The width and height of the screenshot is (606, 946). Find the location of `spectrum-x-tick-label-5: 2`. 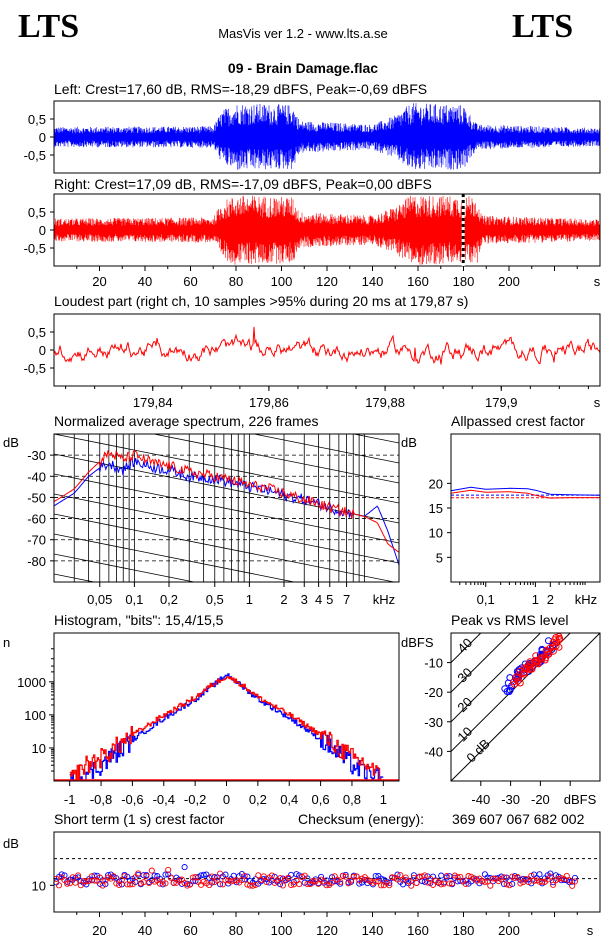

spectrum-x-tick-label-5: 2 is located at coordinates (283, 599).